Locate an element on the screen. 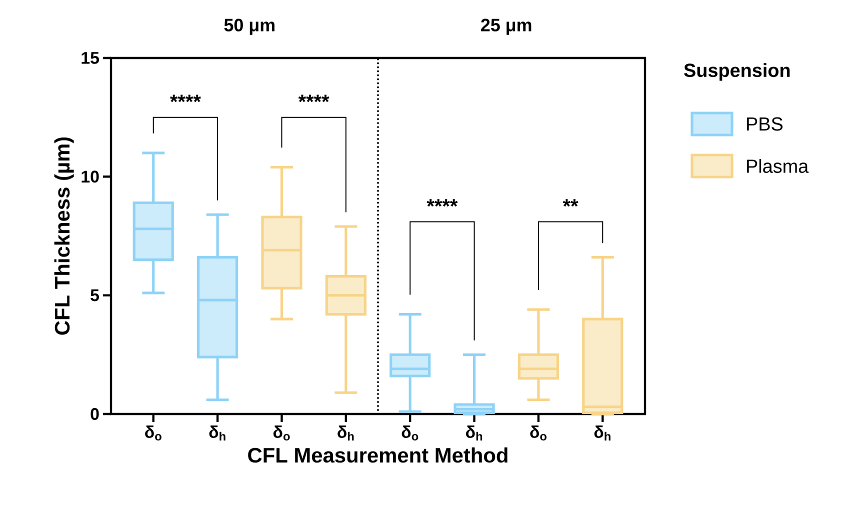 The width and height of the screenshot is (852, 518). y-tick-label: 5 is located at coordinates (95, 295).